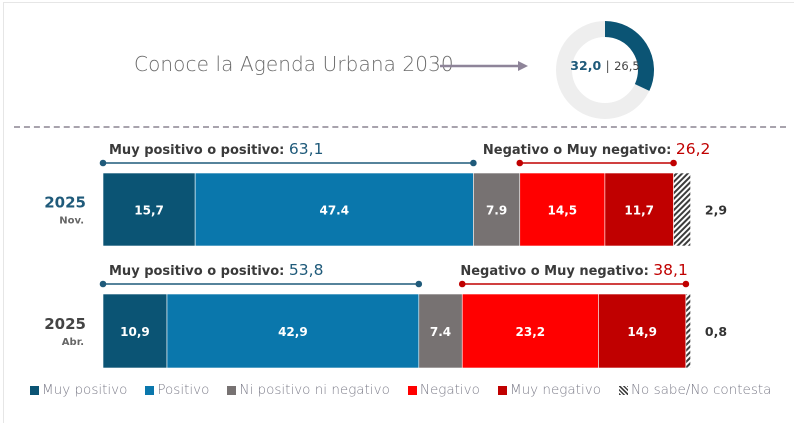 Image resolution: width=800 pixels, height=423 pixels. I want to click on legend-item: Muy negativo, so click(549, 390).